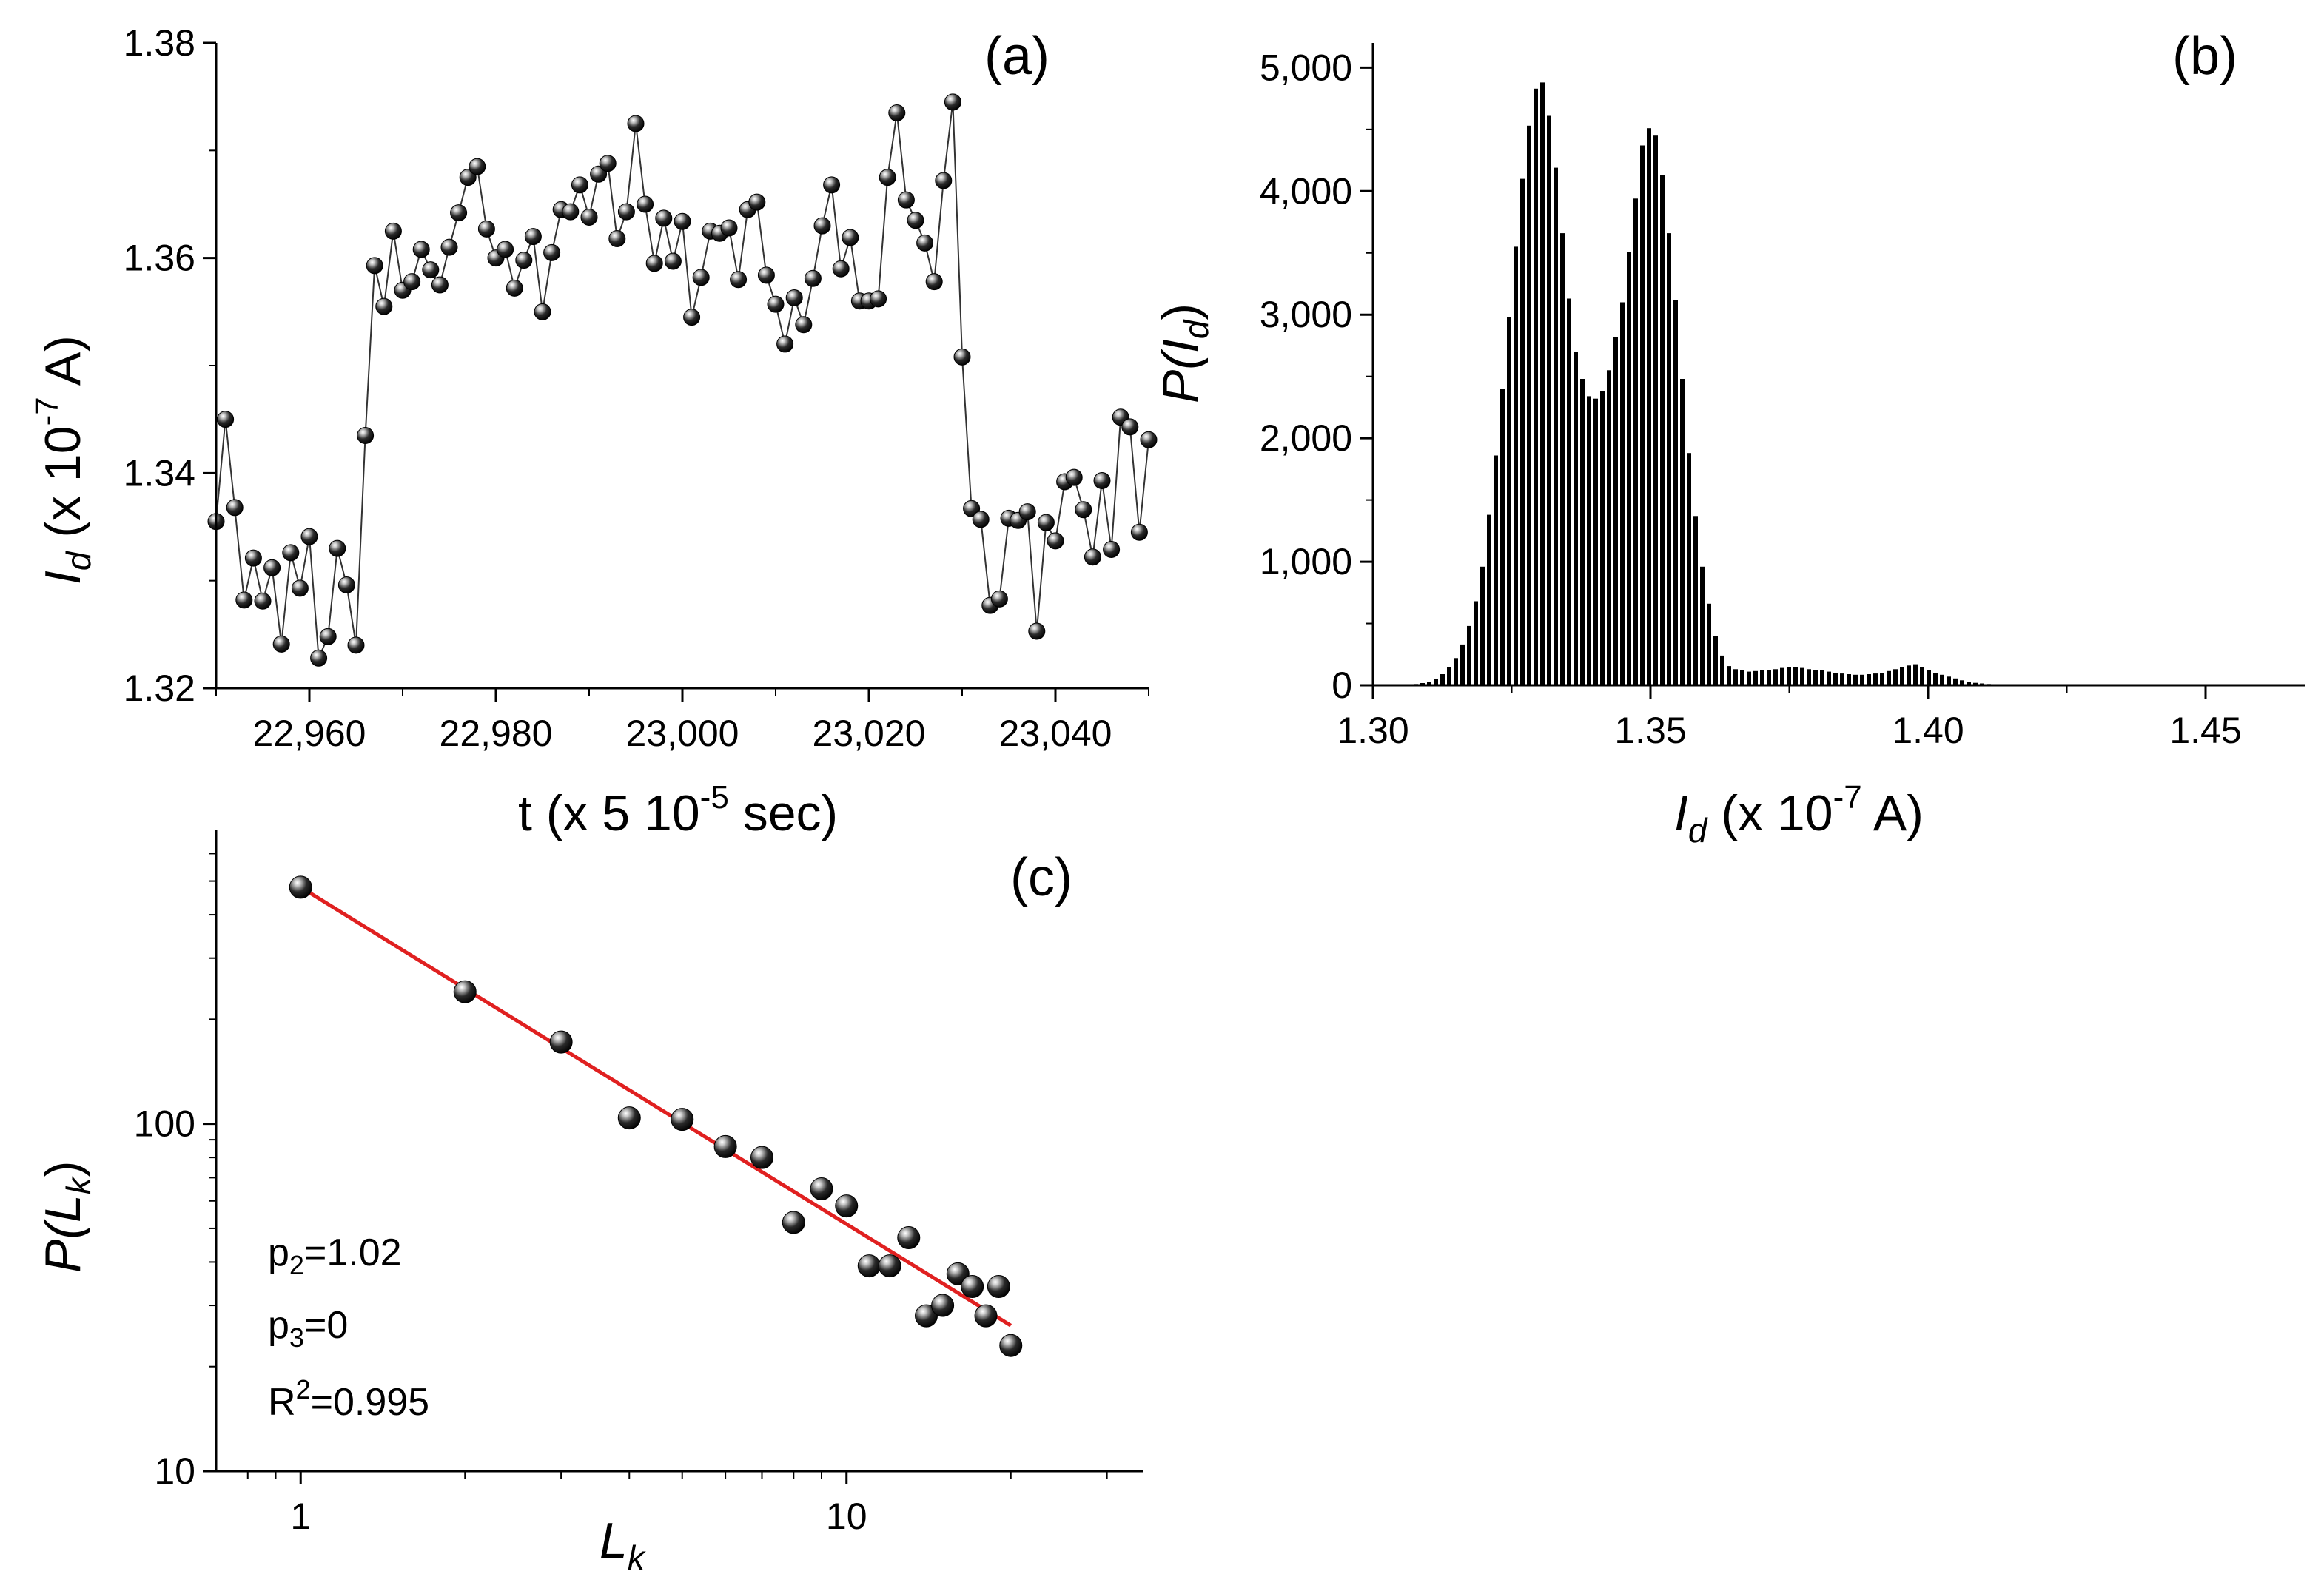 The image size is (2324, 1594). Describe the element at coordinates (309, 733) in the screenshot. I see `a-x-tick-label: 22,960` at that location.